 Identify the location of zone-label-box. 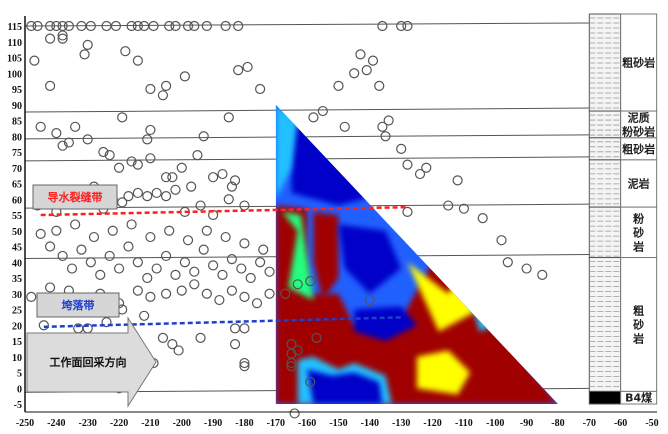
(78, 305).